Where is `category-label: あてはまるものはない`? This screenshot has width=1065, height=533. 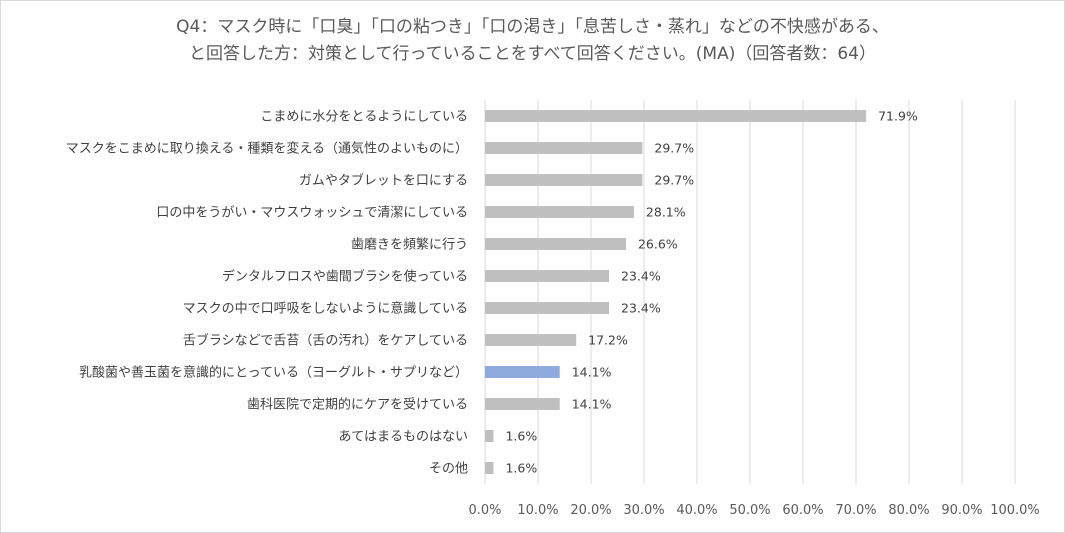
category-label: あてはまるものはない is located at coordinates (403, 437).